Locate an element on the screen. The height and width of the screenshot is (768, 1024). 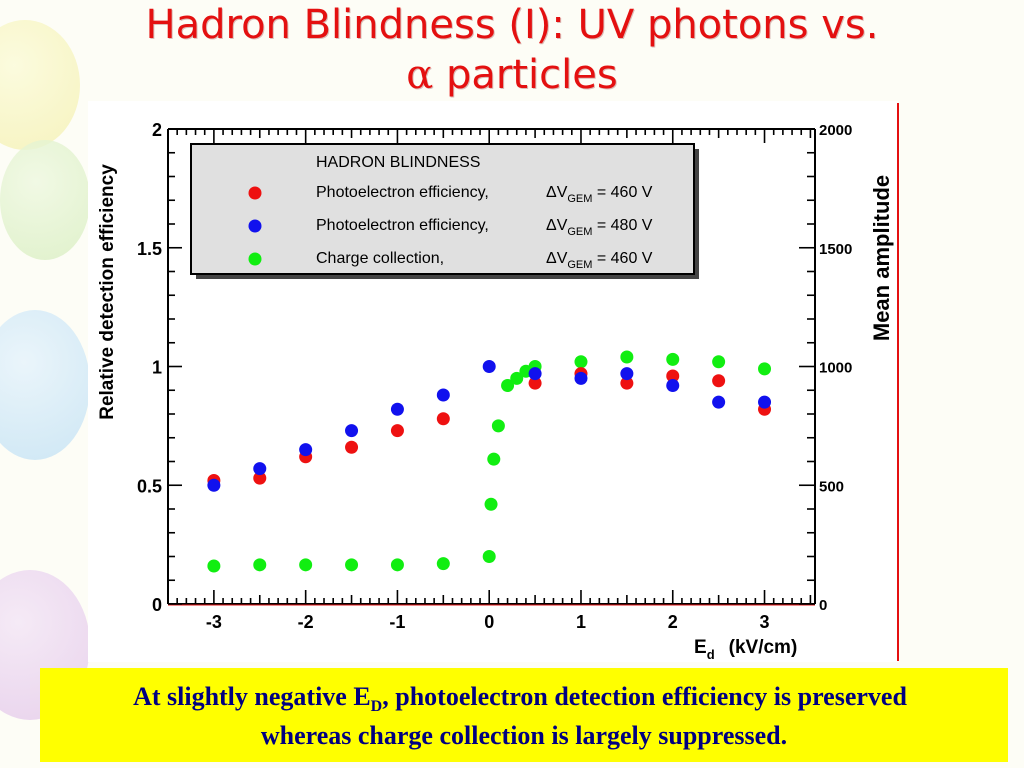
y2-tick-label: 1000 is located at coordinates (835, 368).